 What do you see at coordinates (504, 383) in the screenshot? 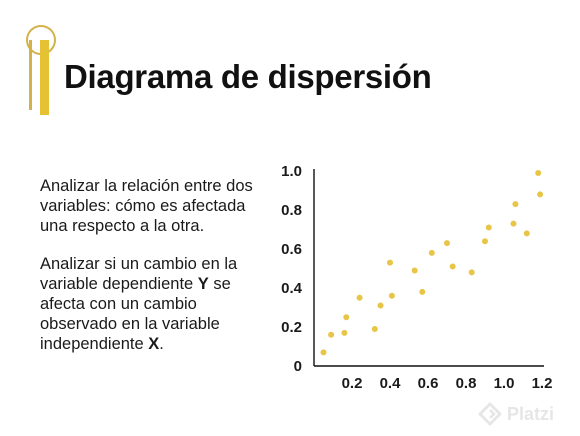
I see `x-tick-label: 1.0` at bounding box center [504, 383].